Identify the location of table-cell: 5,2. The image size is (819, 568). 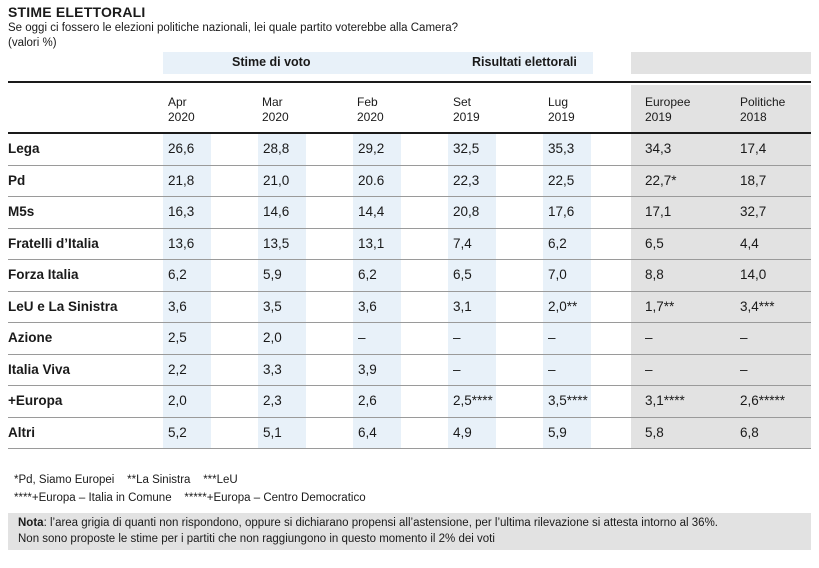
(177, 432).